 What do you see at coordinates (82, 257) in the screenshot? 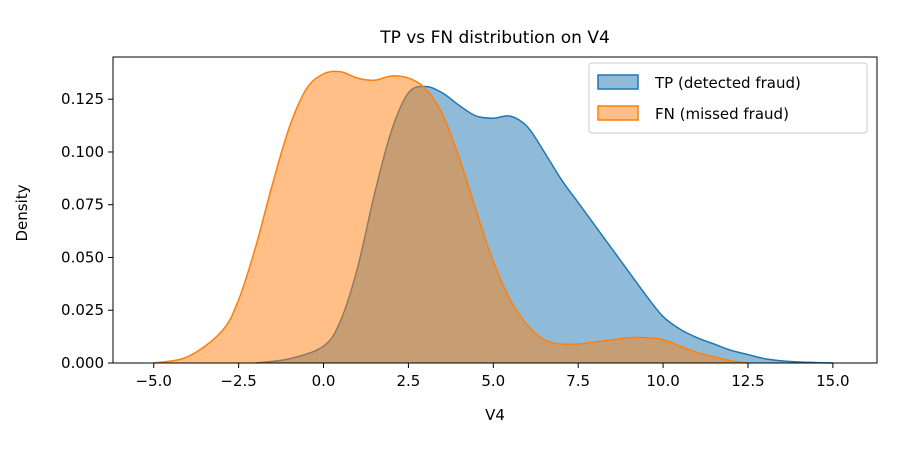
I see `y-tick-label: 0.050` at bounding box center [82, 257].